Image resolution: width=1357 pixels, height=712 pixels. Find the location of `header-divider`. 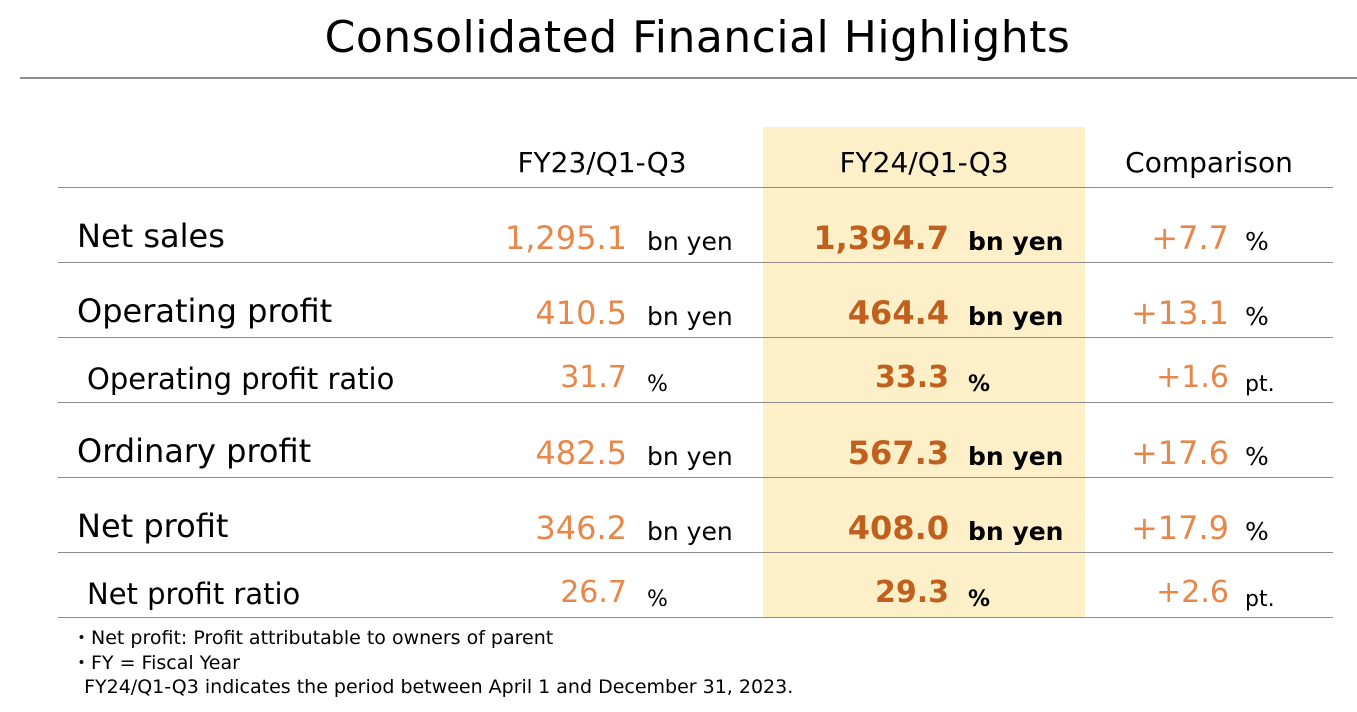

header-divider is located at coordinates (695, 187).